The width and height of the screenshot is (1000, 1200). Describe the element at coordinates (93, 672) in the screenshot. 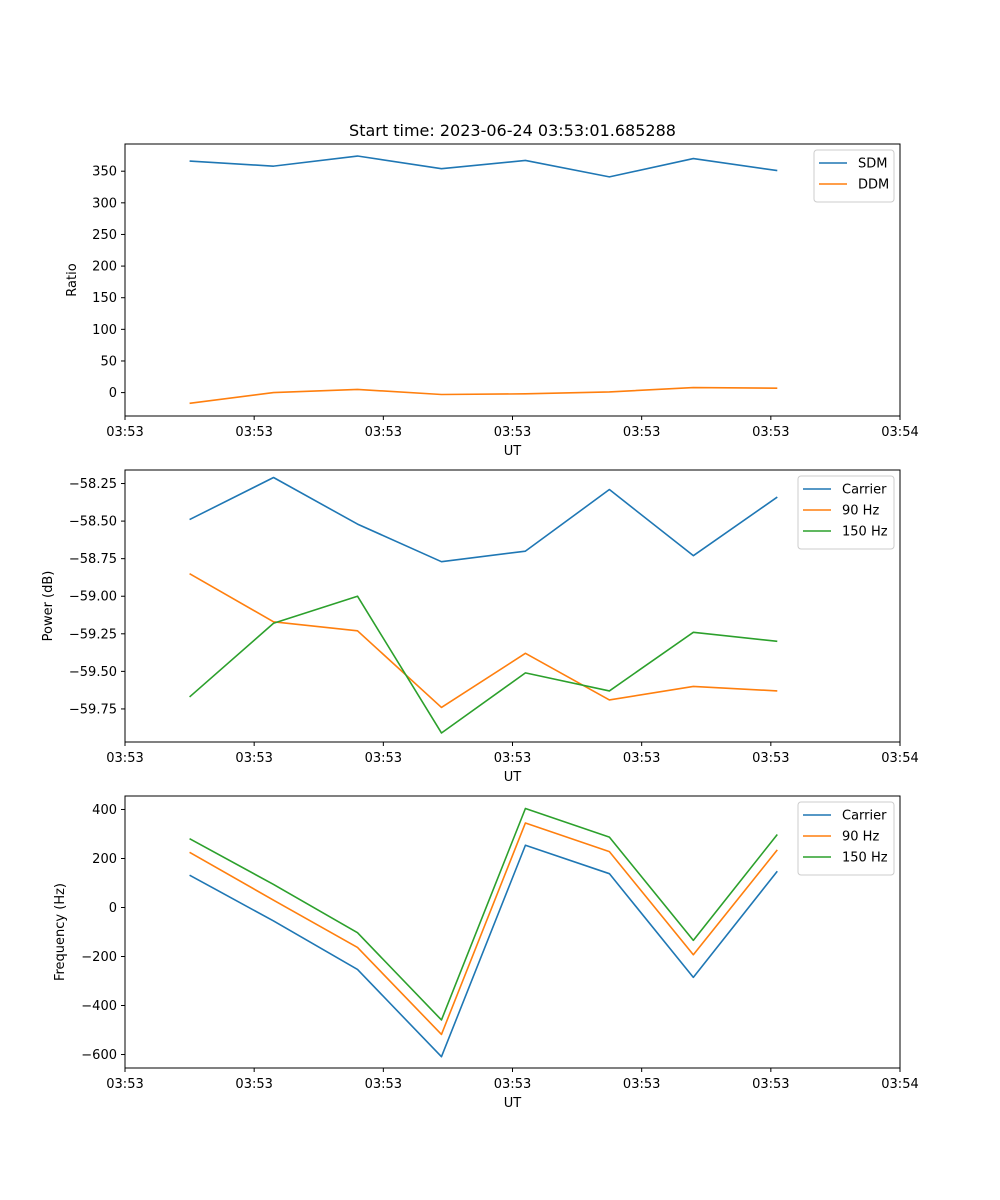

I see `y-tick-label: −59.50` at that location.